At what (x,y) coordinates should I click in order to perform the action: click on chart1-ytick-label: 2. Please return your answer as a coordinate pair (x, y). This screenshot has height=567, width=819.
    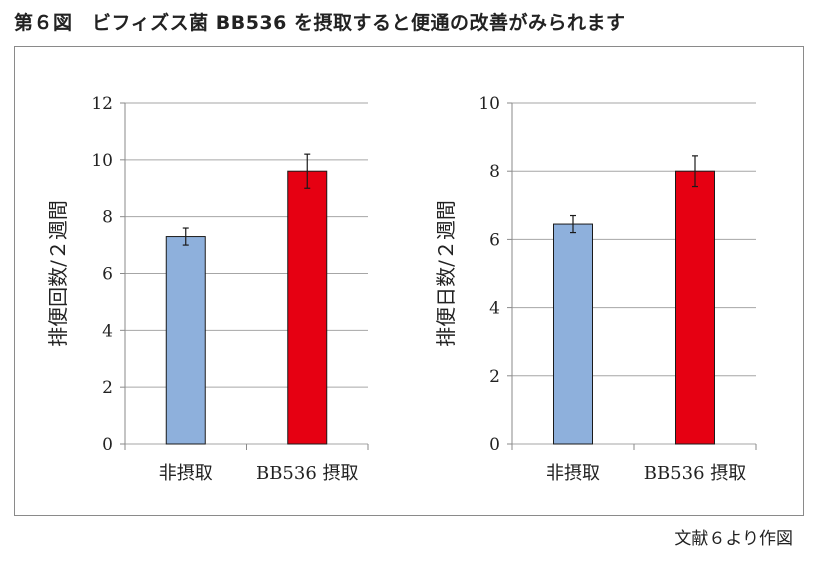
    Looking at the image, I should click on (107, 388).